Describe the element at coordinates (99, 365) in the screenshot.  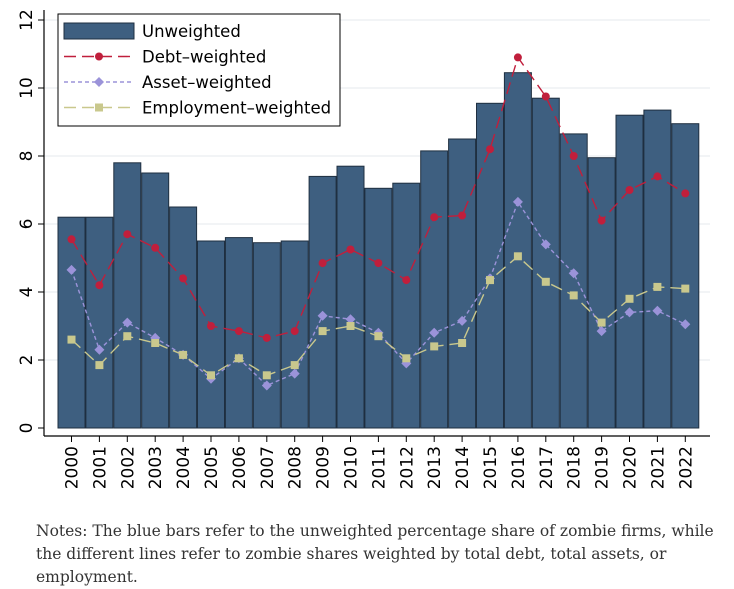
I see `point-square-2001` at that location.